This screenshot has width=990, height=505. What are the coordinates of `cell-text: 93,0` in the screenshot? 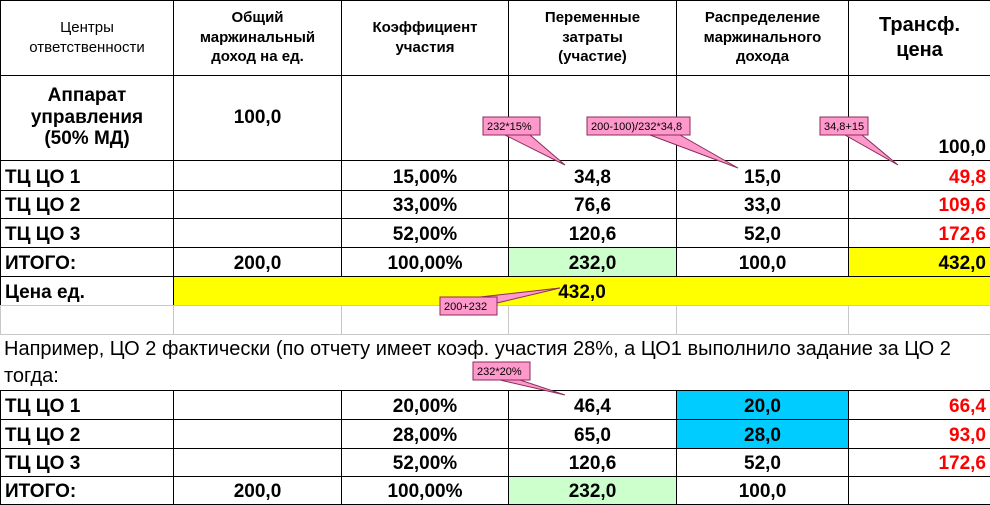 It's located at (967, 436).